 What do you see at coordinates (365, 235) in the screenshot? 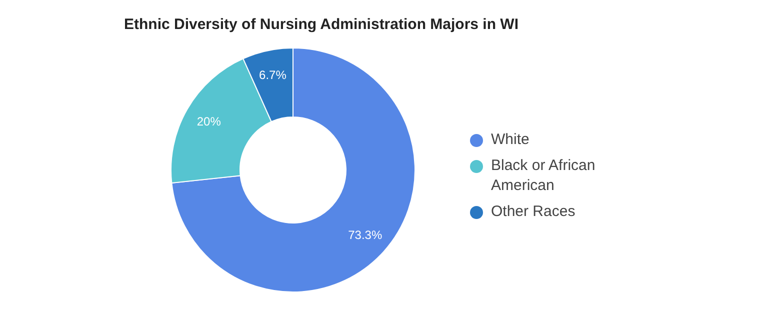
I see `data-label: 73.3%` at bounding box center [365, 235].